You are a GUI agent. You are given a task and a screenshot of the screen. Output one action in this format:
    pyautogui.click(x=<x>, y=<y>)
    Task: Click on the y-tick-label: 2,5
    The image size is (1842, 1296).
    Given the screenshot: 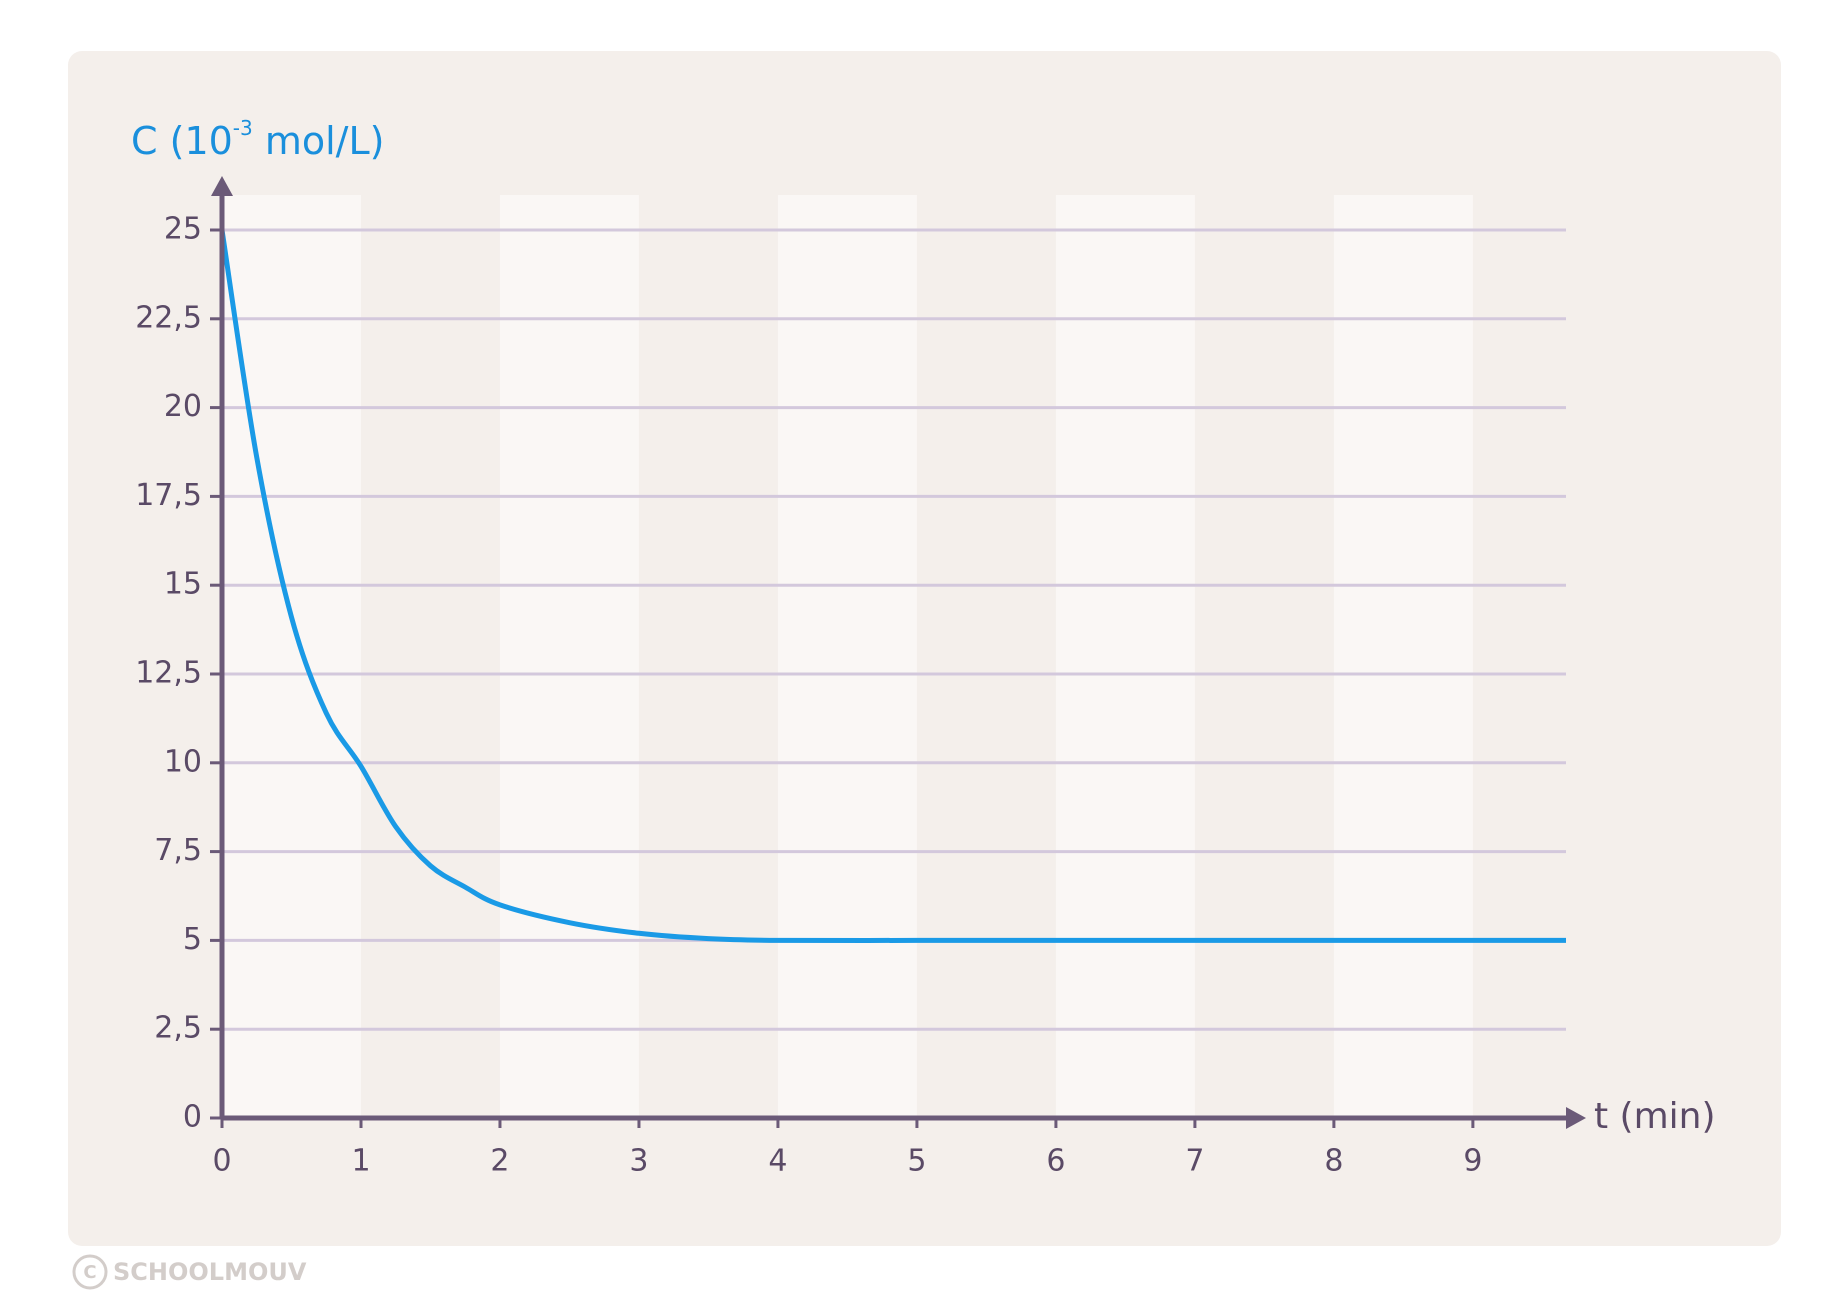 What is the action you would take?
    pyautogui.click(x=178, y=1028)
    